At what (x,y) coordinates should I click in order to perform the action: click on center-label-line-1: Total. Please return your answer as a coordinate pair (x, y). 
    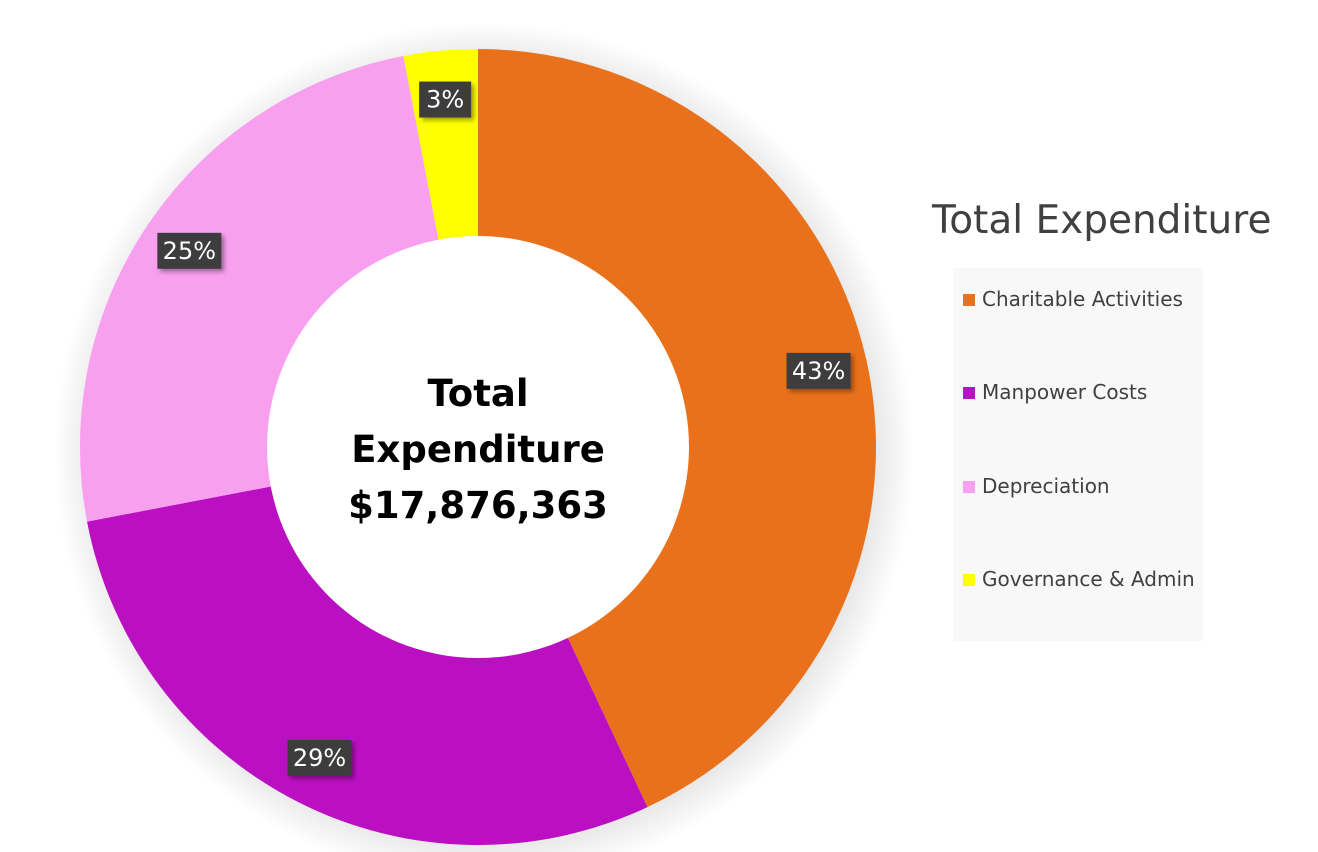
    Looking at the image, I should click on (478, 393).